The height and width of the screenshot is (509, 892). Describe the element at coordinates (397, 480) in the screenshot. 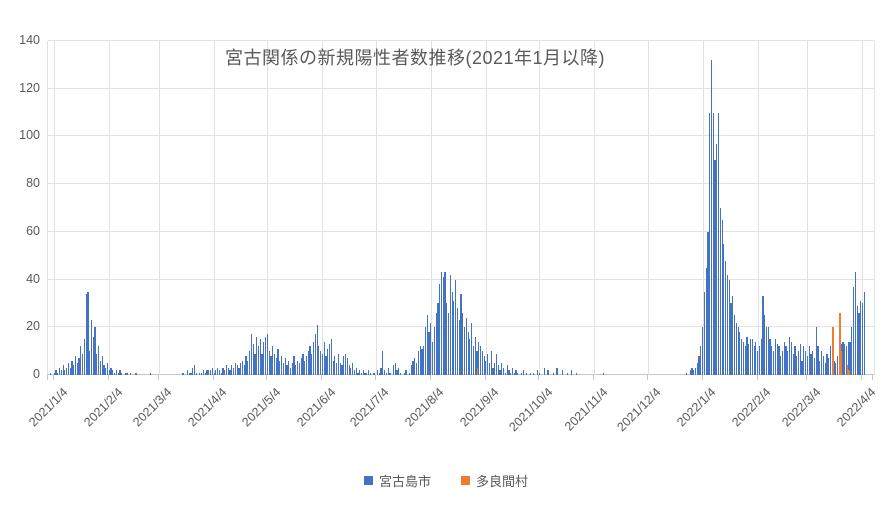

I see `legend-item-miyakojima: 宮古島市` at that location.